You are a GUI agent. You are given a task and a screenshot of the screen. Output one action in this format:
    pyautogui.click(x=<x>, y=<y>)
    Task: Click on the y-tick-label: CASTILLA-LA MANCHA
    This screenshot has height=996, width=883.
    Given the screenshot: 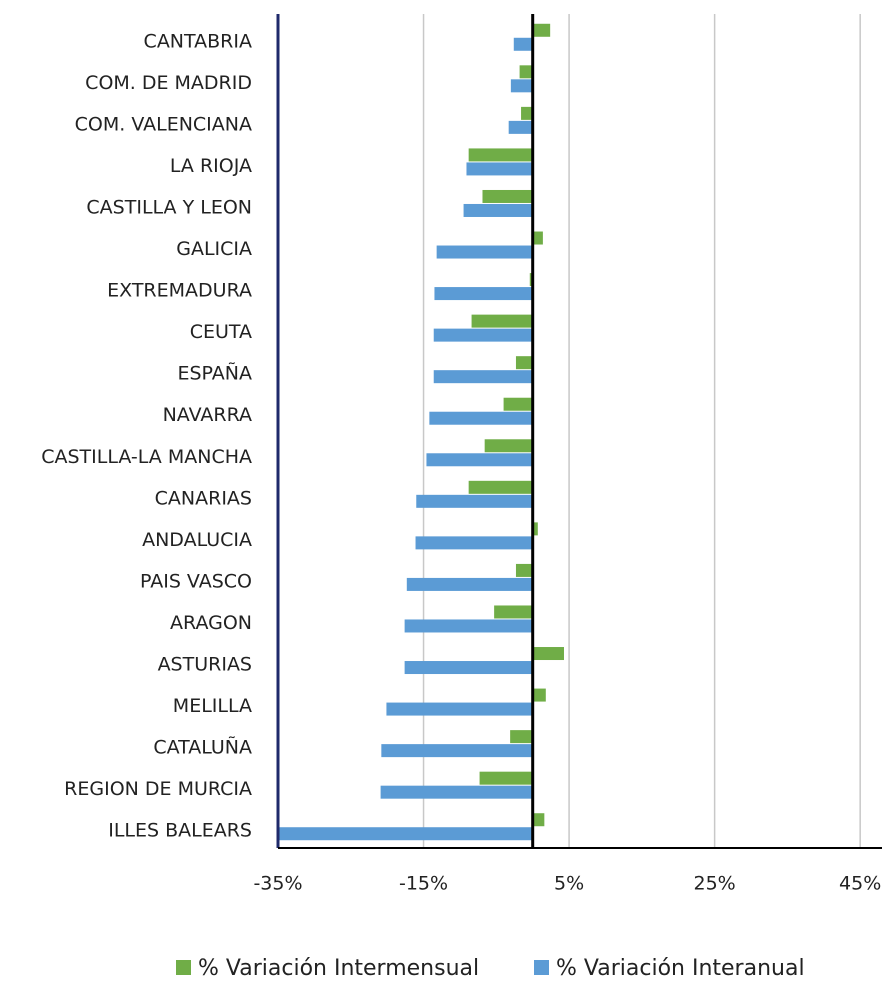 What is the action you would take?
    pyautogui.click(x=146, y=457)
    